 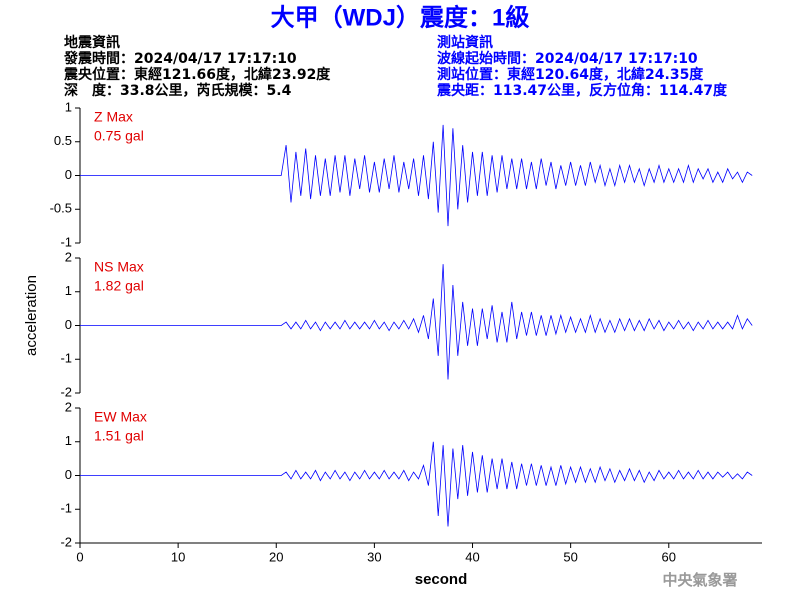 What do you see at coordinates (669, 556) in the screenshot?
I see `x-tick-label: 60` at bounding box center [669, 556].